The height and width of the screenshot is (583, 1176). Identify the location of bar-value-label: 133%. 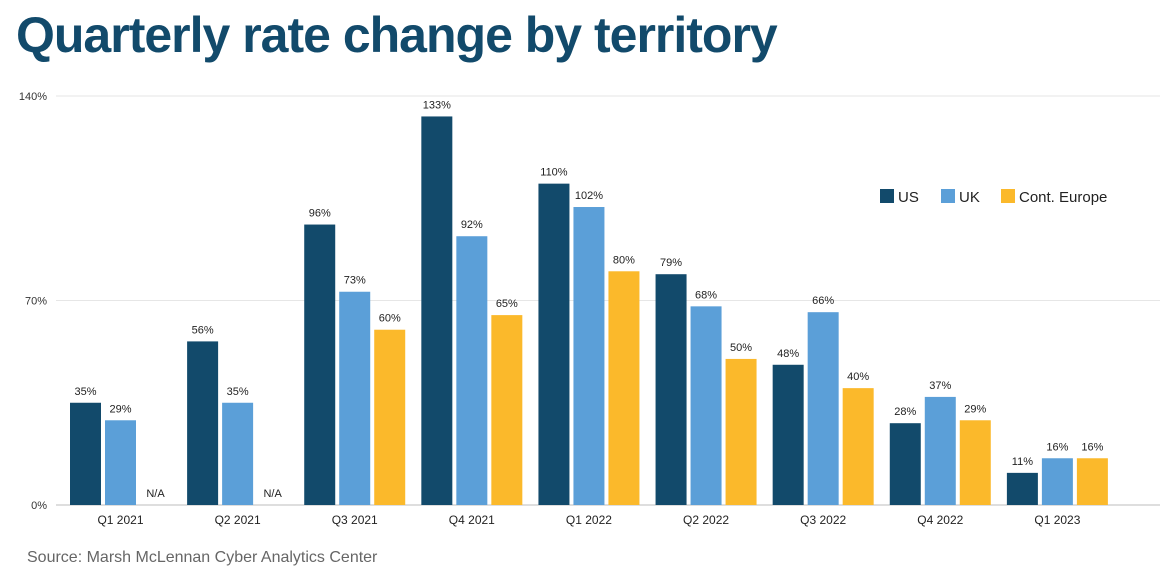
(437, 105).